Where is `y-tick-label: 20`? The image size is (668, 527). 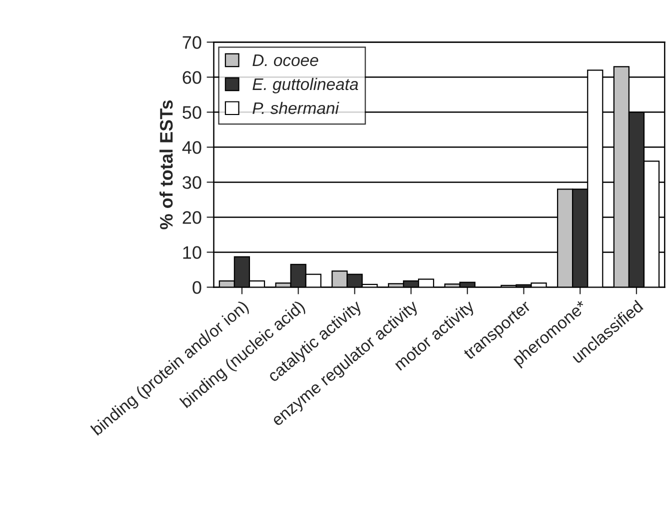 y-tick-label: 20 is located at coordinates (192, 217).